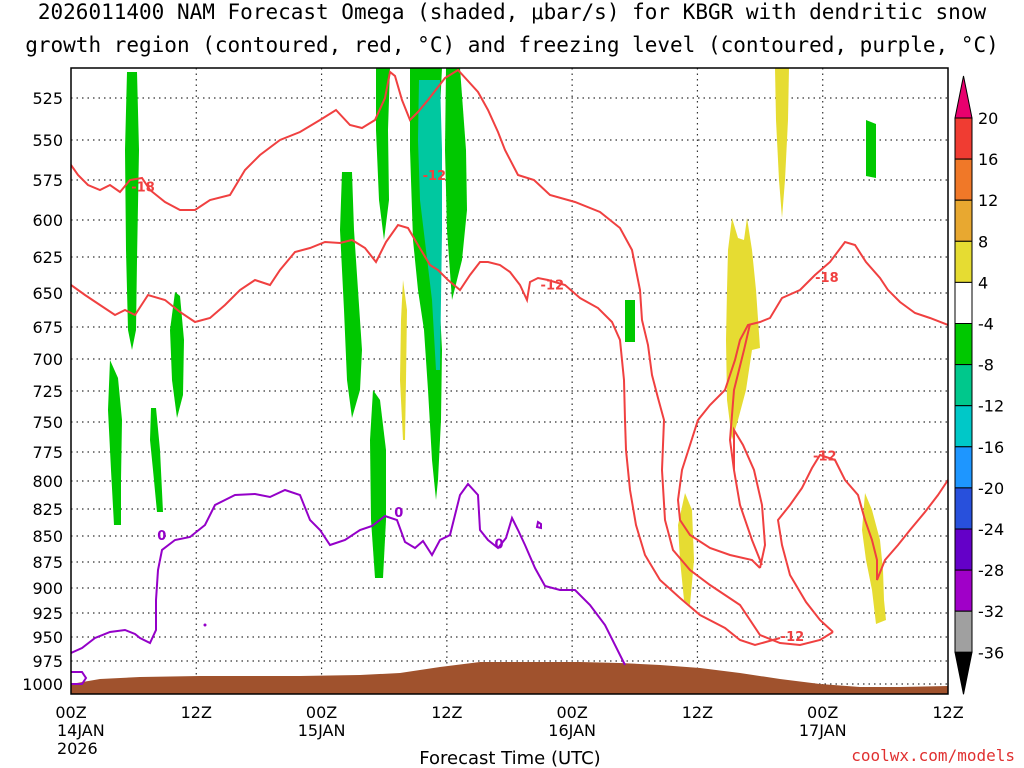  What do you see at coordinates (933, 755) in the screenshot?
I see `credit-text: coolwx.com/models` at bounding box center [933, 755].